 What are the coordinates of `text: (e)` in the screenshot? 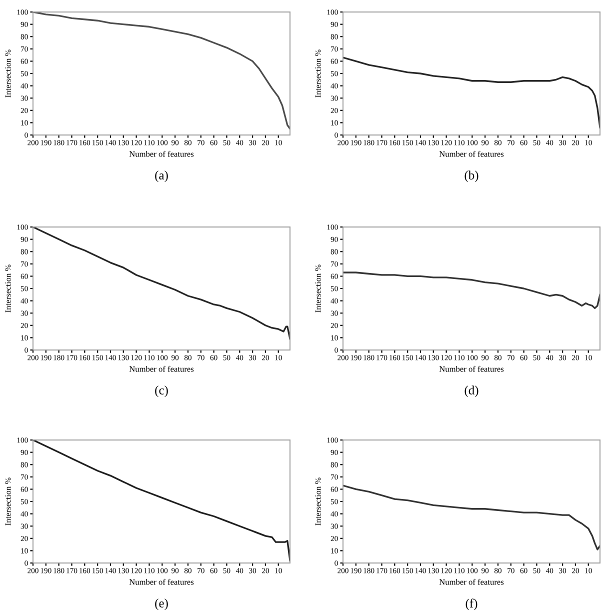 It's located at (161, 604).